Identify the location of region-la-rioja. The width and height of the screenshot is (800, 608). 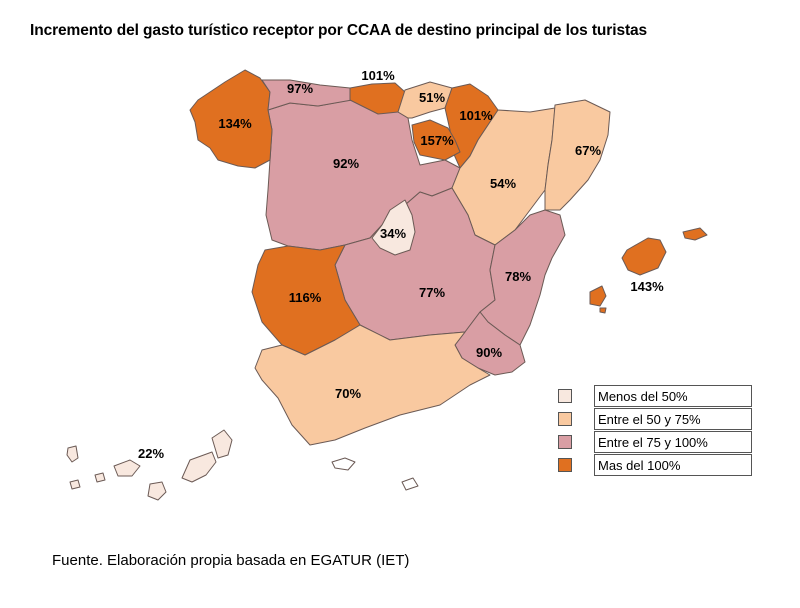
(436, 140).